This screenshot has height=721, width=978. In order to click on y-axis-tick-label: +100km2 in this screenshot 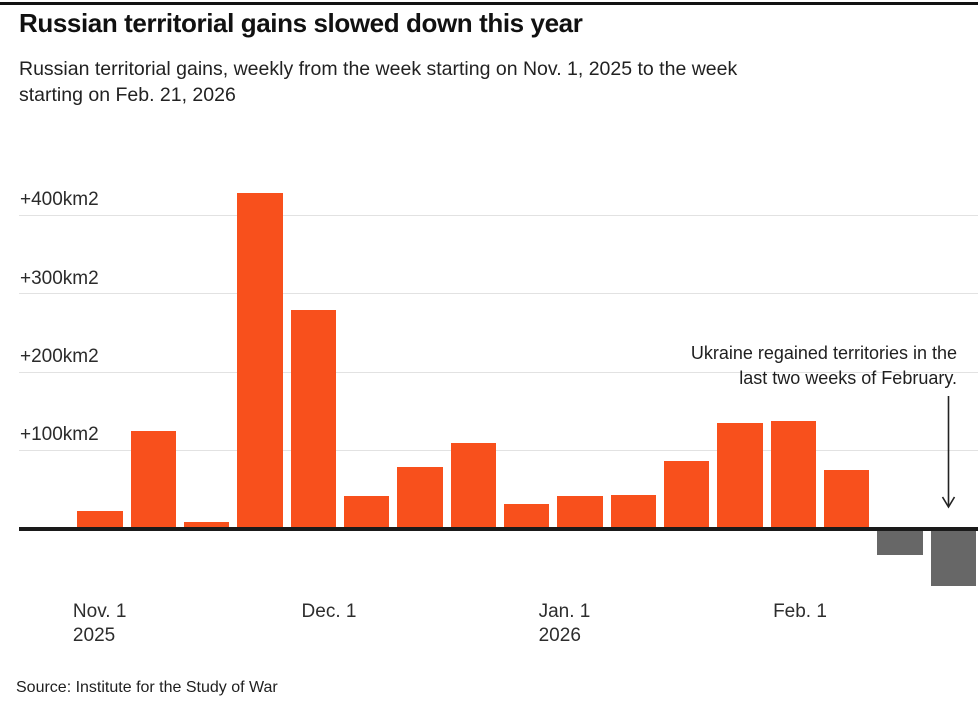, I will do `click(59, 435)`.